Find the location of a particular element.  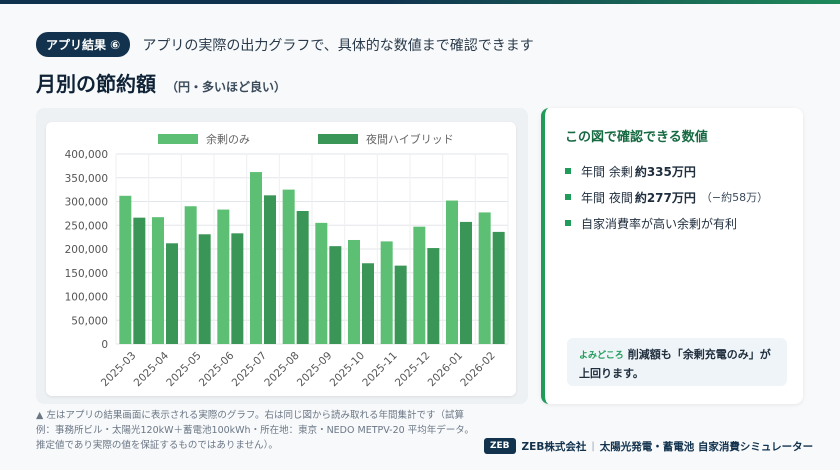

section-subtitle: アプリの実際の出力グラフで、具体的な数値まで確認できます is located at coordinates (338, 45).